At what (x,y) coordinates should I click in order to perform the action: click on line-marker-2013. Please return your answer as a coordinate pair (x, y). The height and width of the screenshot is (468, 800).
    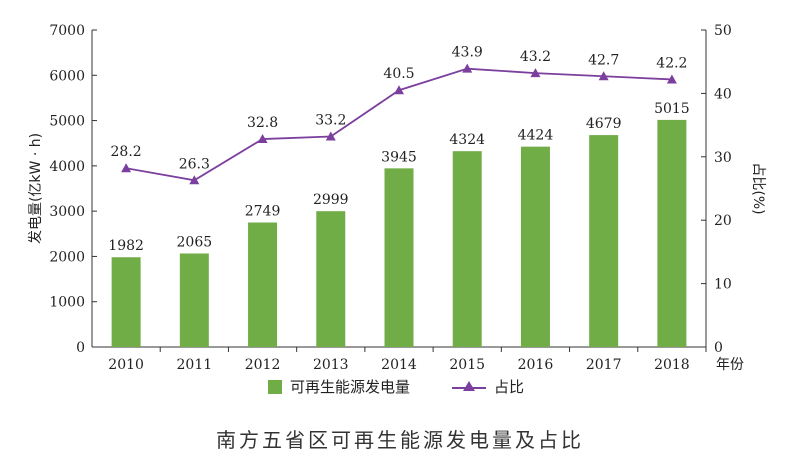
    Looking at the image, I should click on (330, 136).